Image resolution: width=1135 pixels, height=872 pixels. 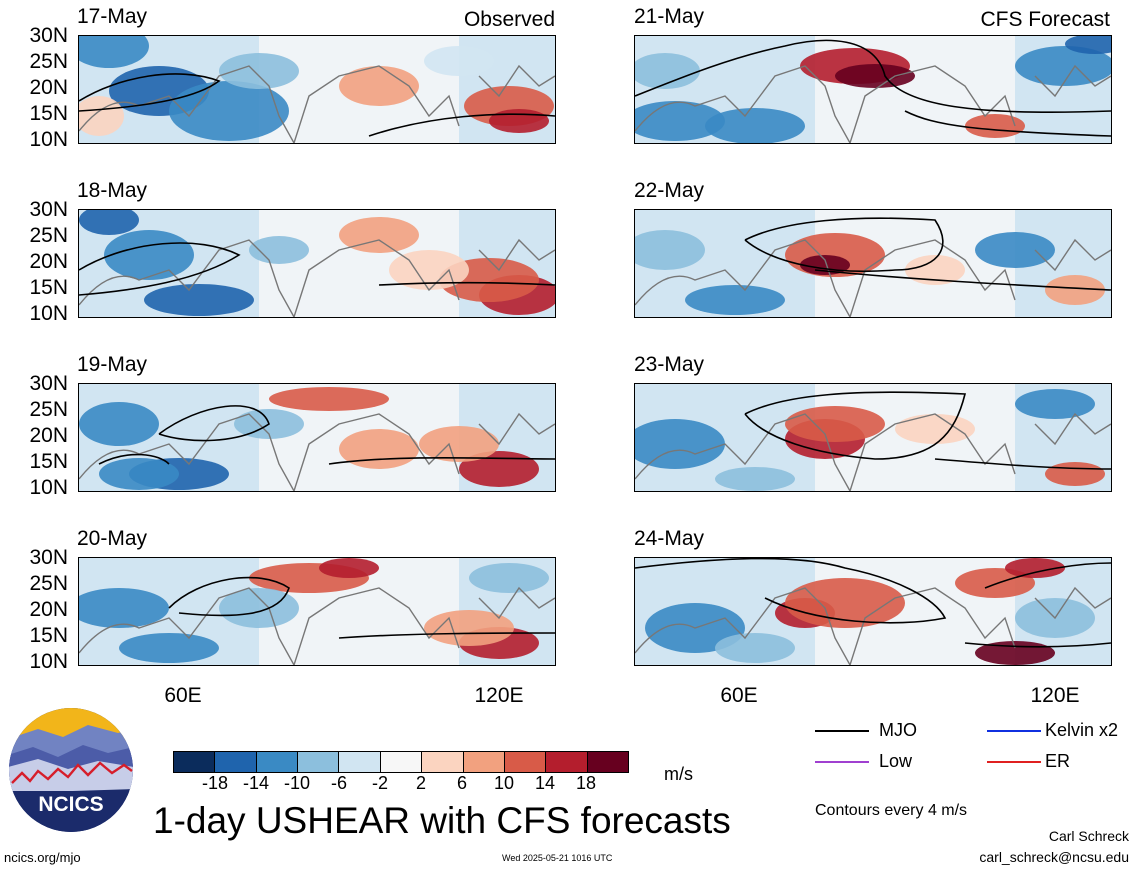 What do you see at coordinates (461, 783) in the screenshot?
I see `colorbar-tick: 6` at bounding box center [461, 783].